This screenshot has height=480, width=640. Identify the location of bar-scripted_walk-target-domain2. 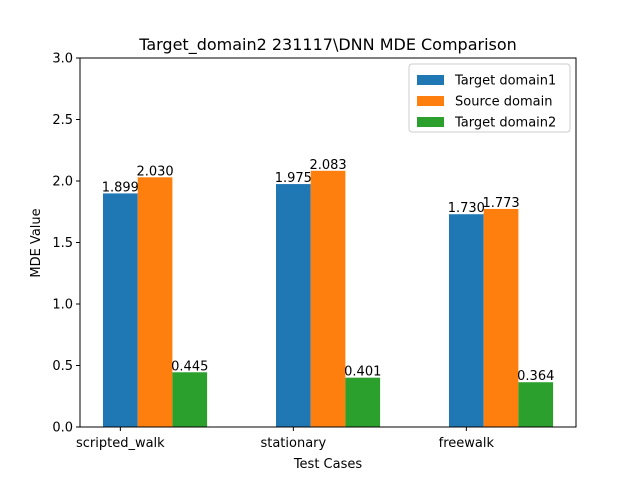
(190, 399).